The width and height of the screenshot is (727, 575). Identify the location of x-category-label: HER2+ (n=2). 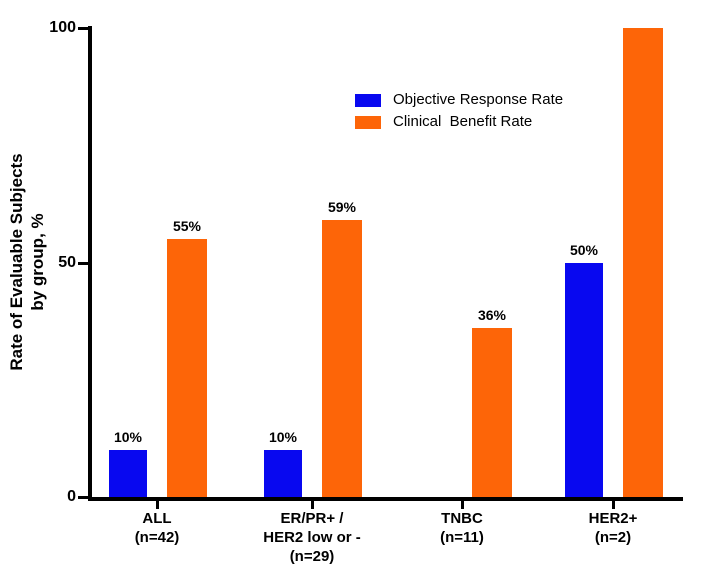
(613, 528).